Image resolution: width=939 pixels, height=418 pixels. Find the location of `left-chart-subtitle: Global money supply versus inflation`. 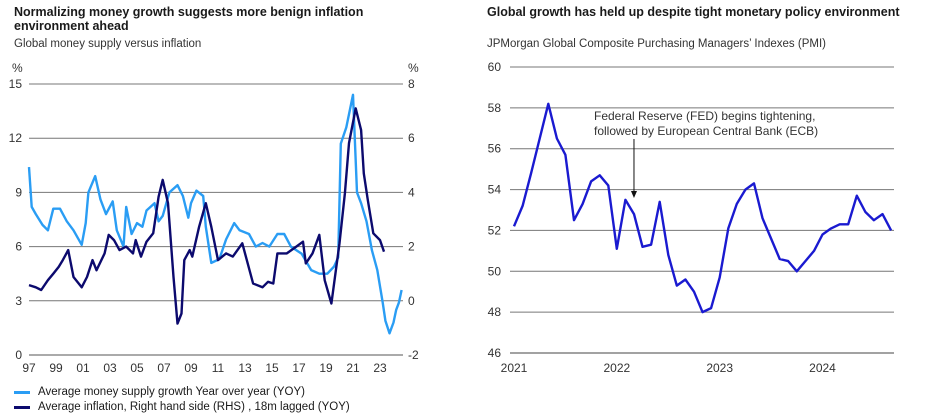

left-chart-subtitle: Global money supply versus inflation is located at coordinates (108, 44).